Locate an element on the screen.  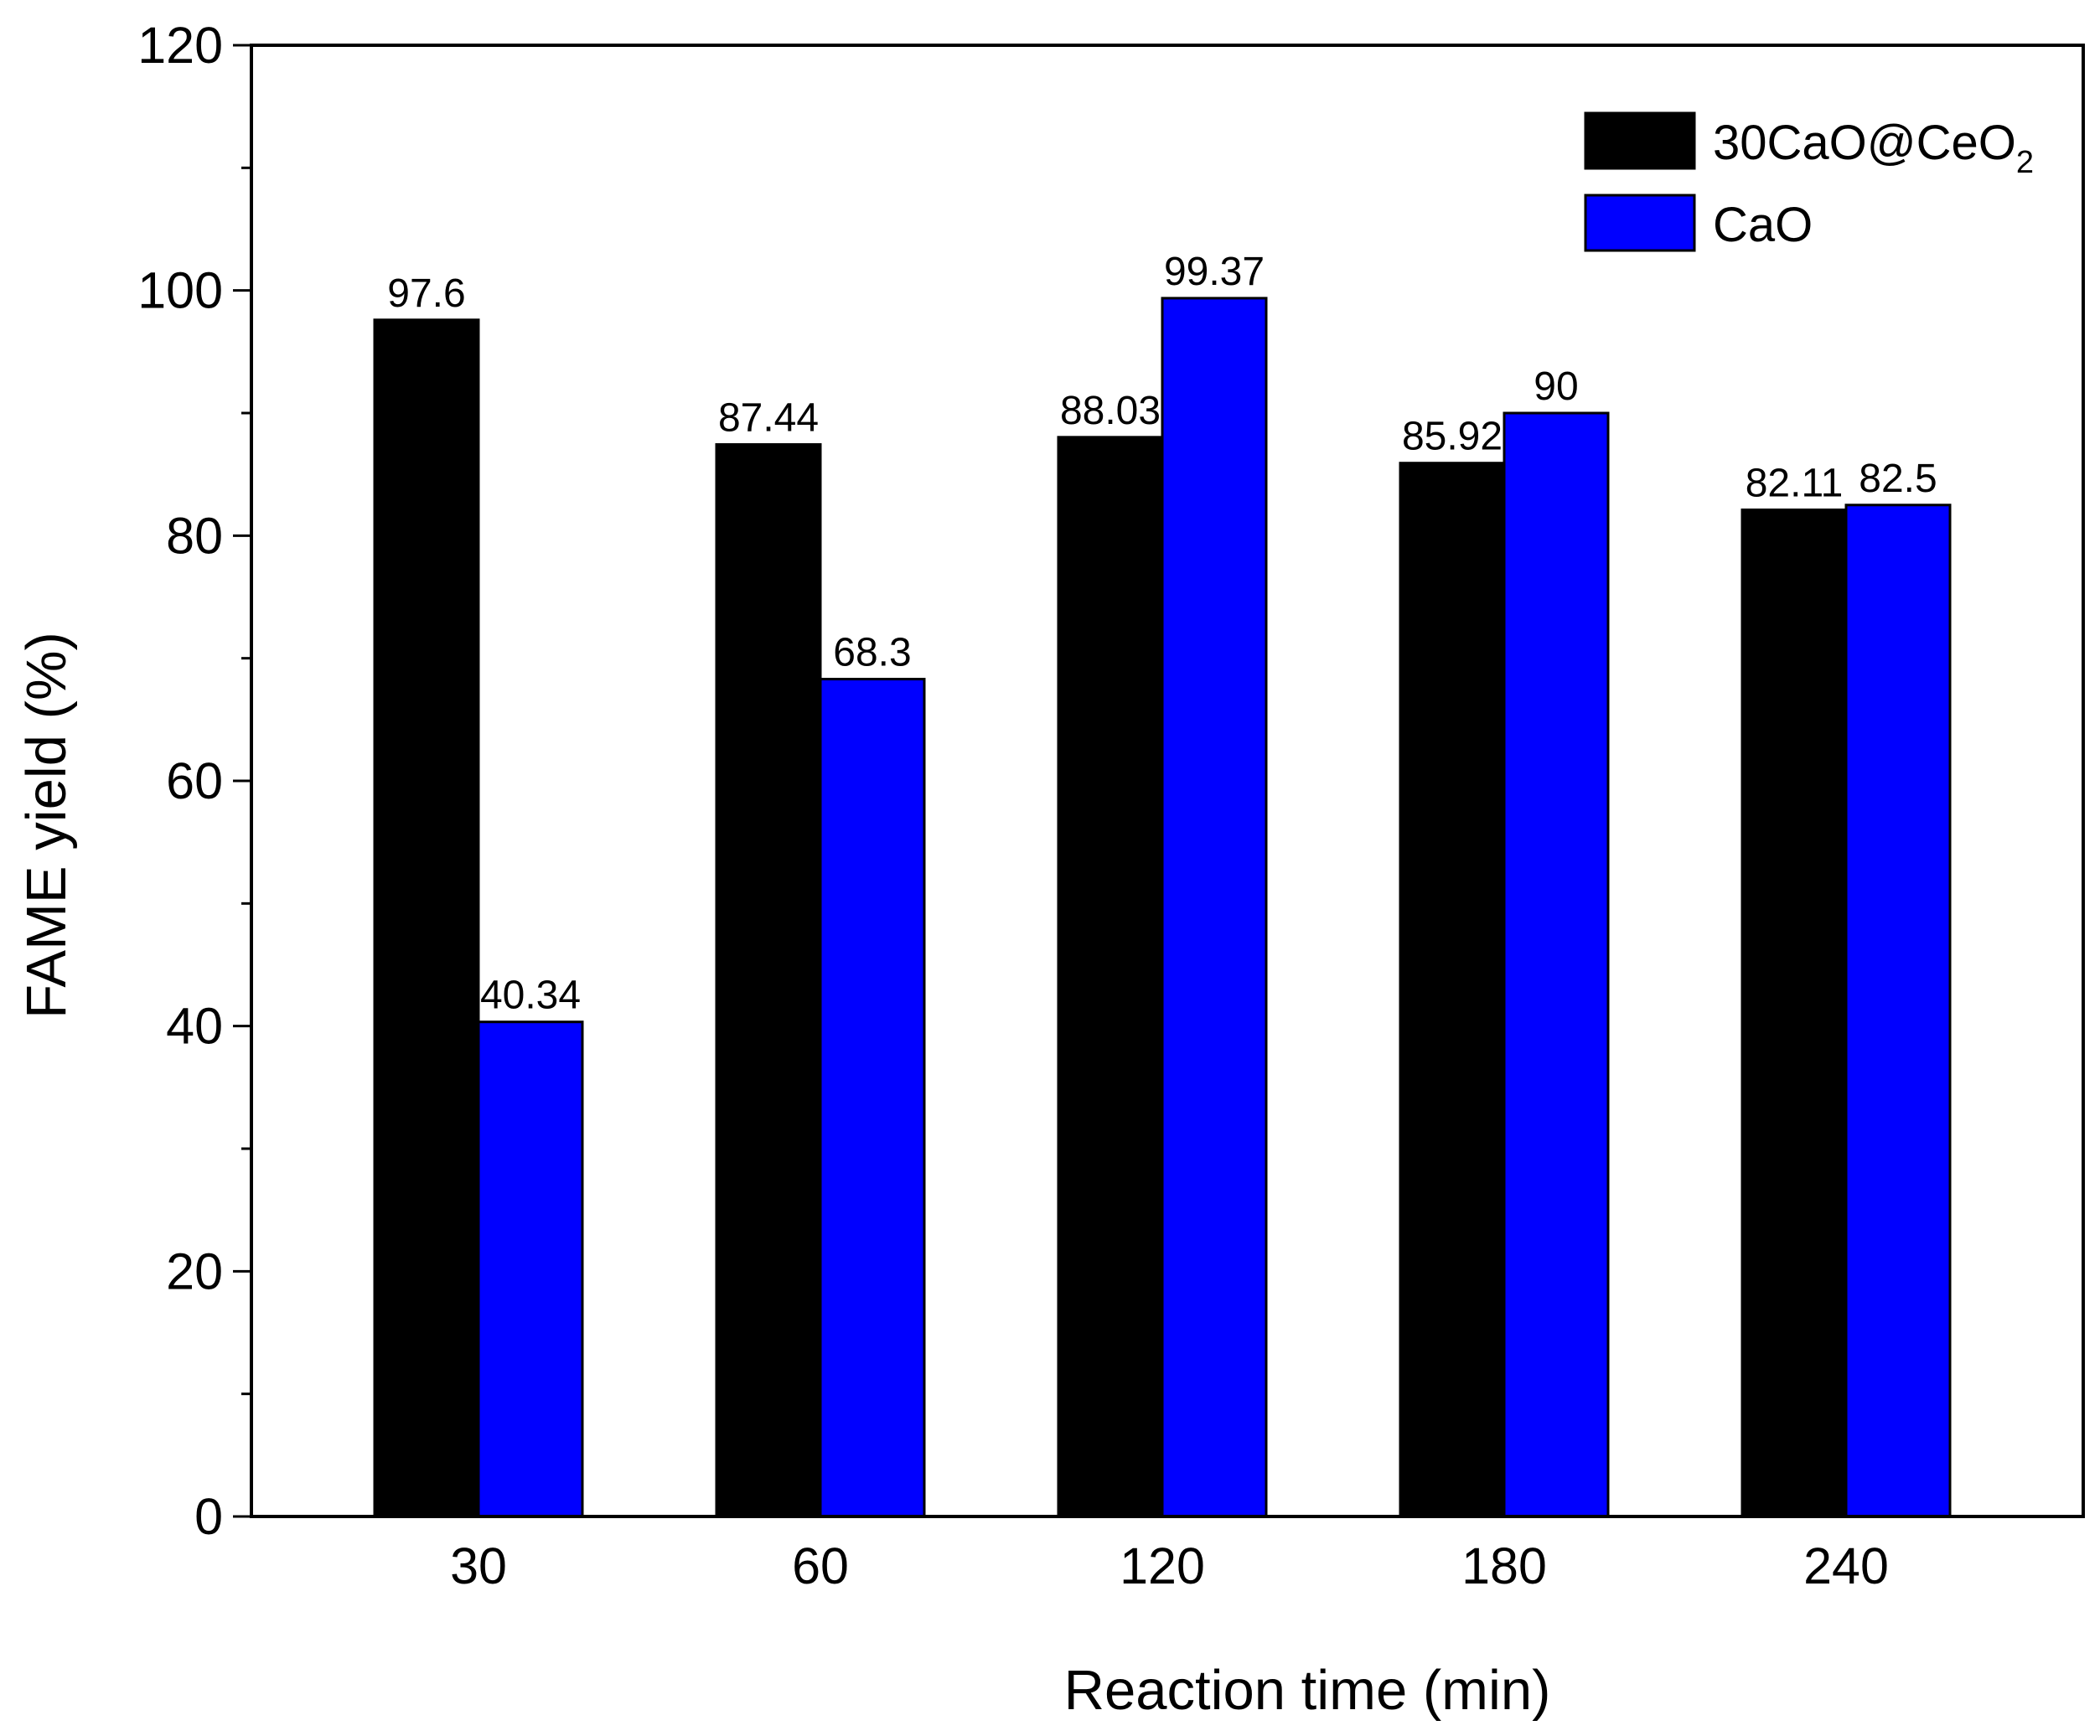
x-tick-label-30: 30 is located at coordinates (478, 1565).